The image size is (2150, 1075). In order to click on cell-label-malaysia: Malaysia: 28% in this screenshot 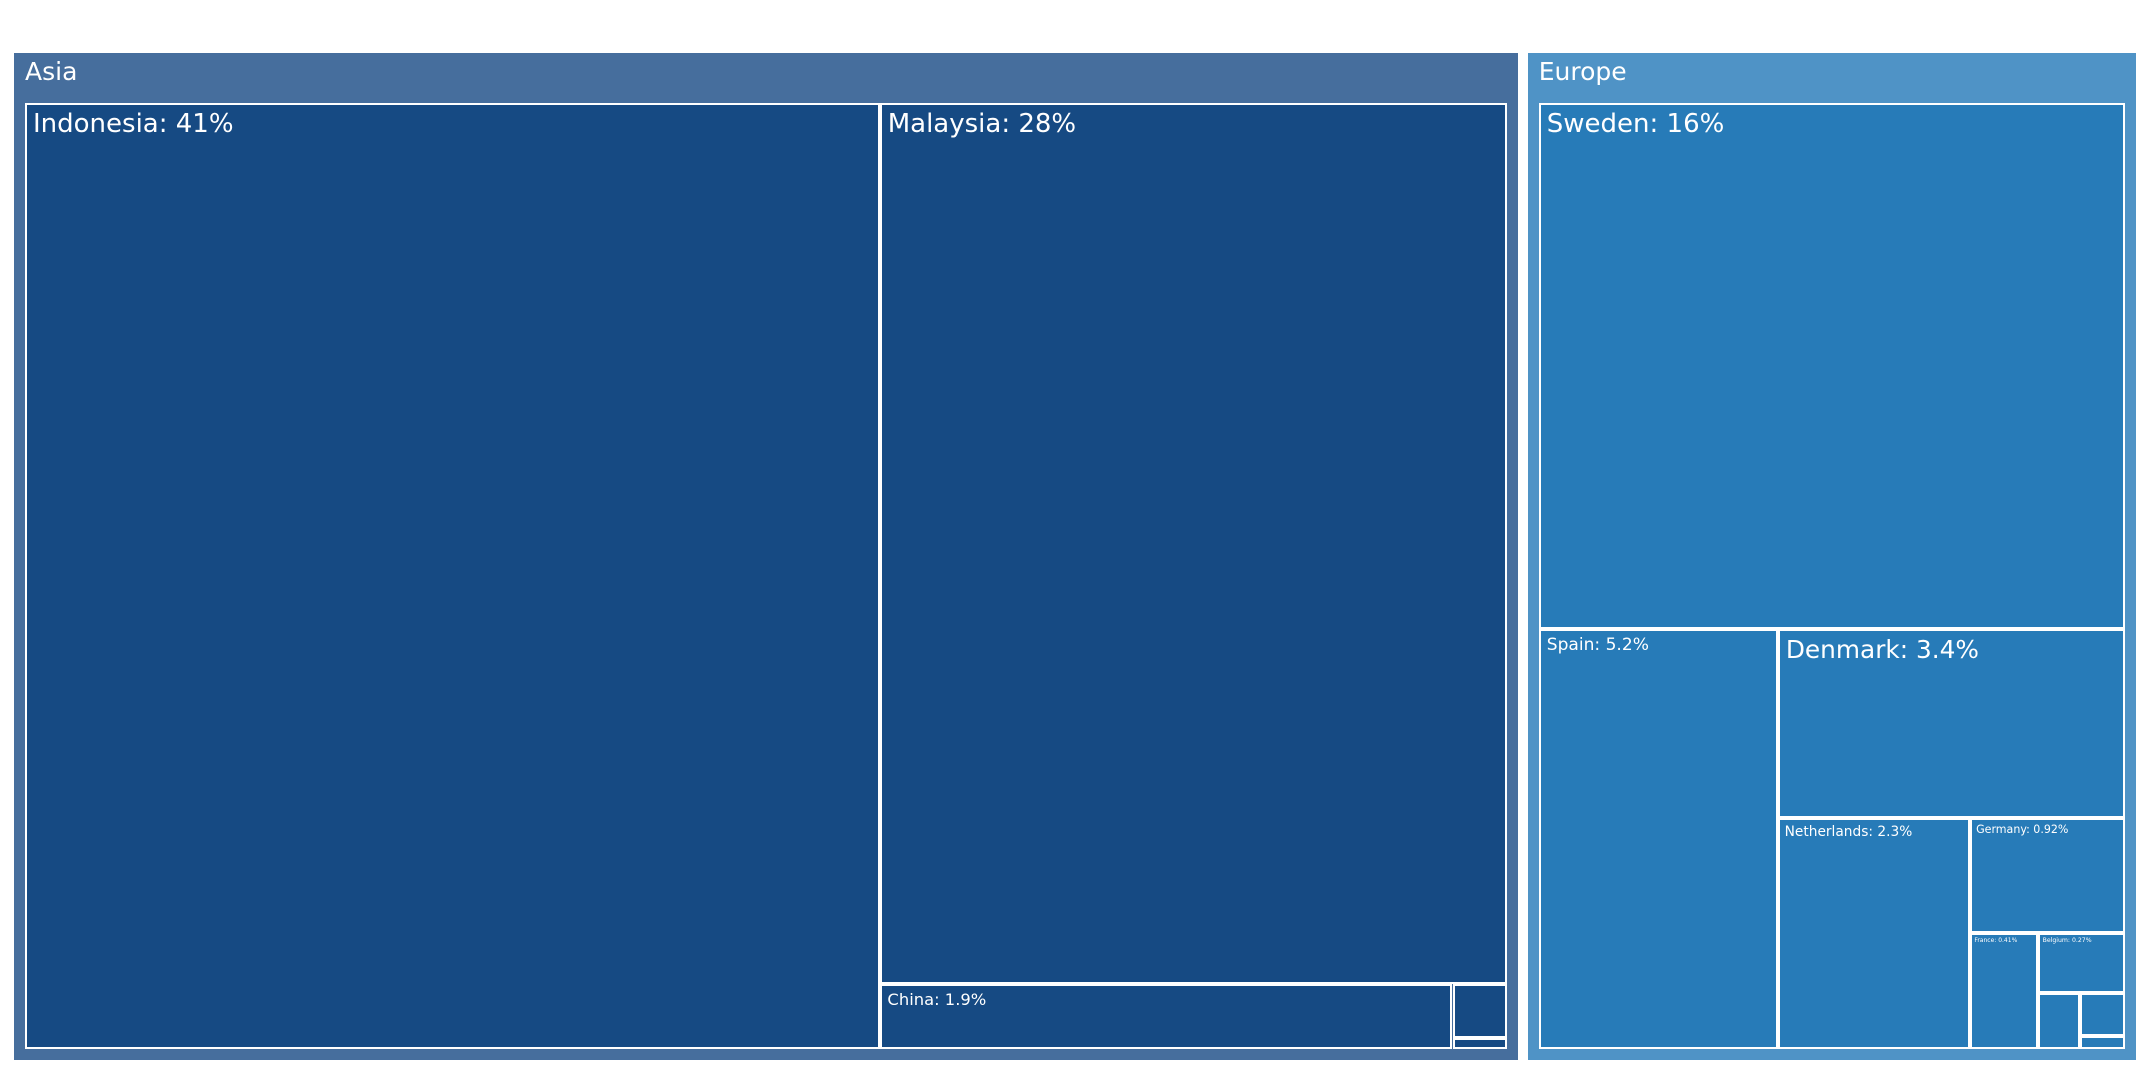, I will do `click(982, 124)`.